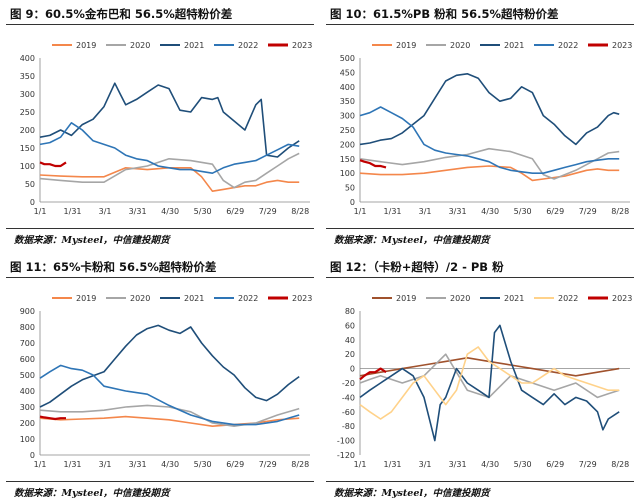 The width and height of the screenshot is (640, 503). I want to click on series-line-2019, so click(169, 179).